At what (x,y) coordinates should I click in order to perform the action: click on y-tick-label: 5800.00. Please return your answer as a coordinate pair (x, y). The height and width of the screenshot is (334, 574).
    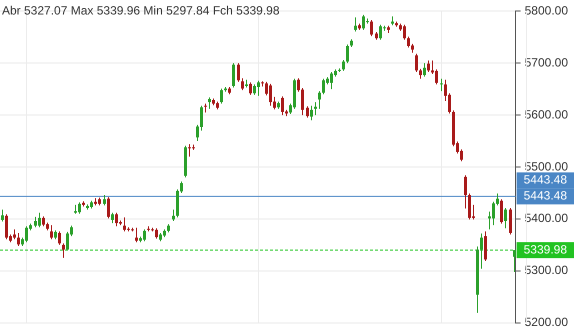
    Looking at the image, I should click on (546, 11).